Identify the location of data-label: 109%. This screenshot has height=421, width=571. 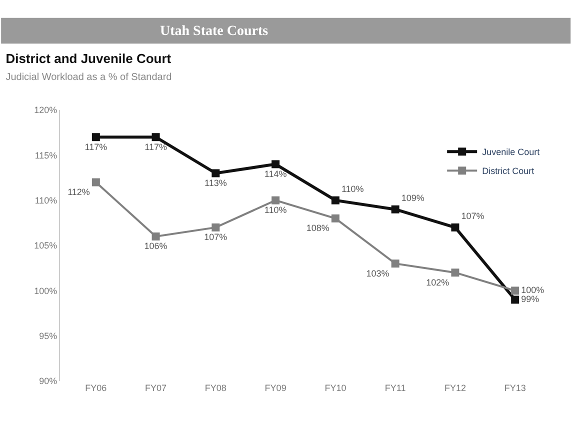
(412, 198).